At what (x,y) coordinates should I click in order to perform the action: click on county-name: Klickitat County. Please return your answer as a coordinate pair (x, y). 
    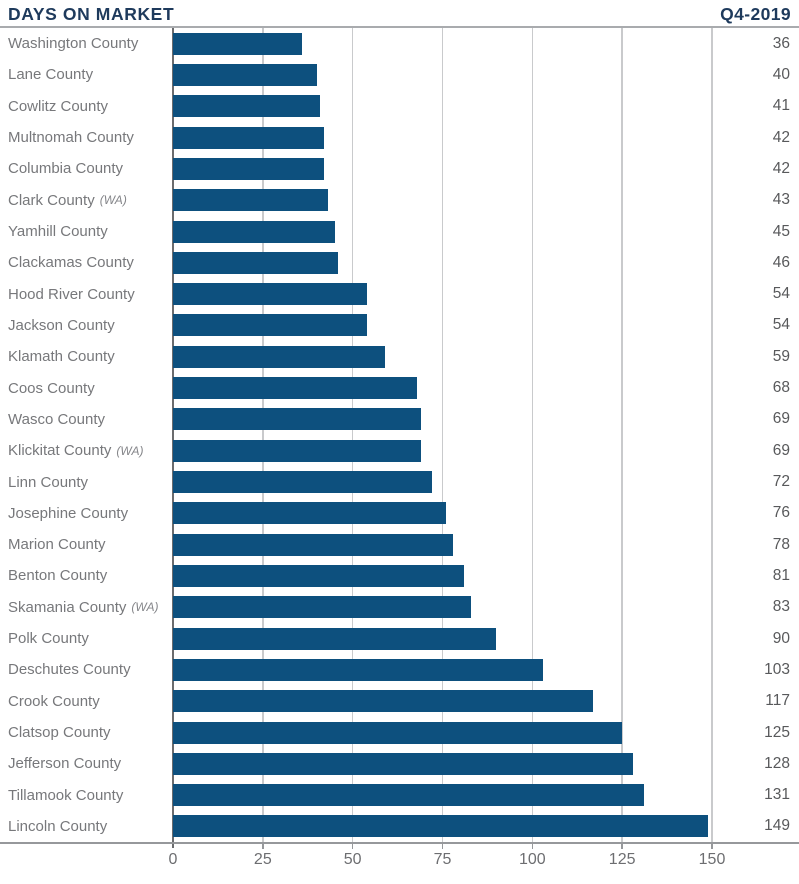
    Looking at the image, I should click on (60, 451).